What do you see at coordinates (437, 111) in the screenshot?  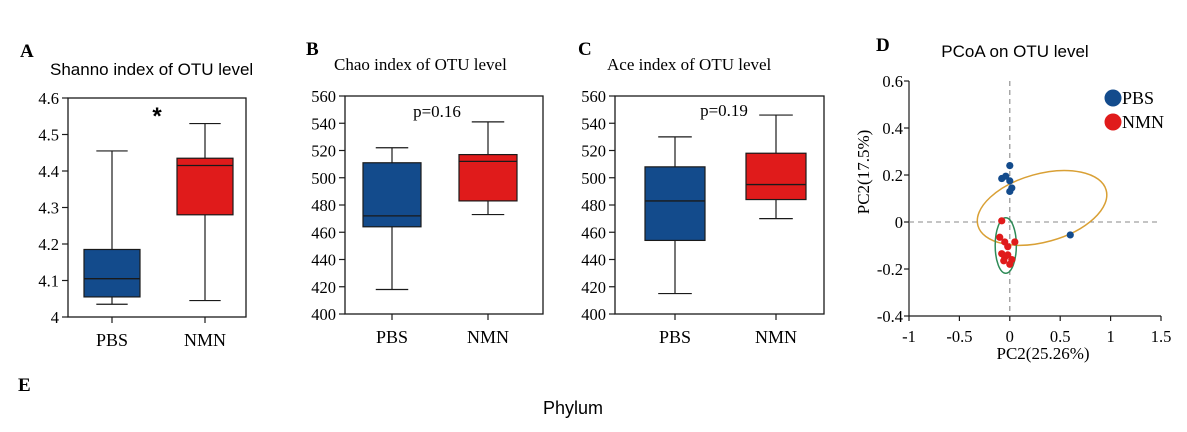 I see `significance-annotation: p=0.16` at bounding box center [437, 111].